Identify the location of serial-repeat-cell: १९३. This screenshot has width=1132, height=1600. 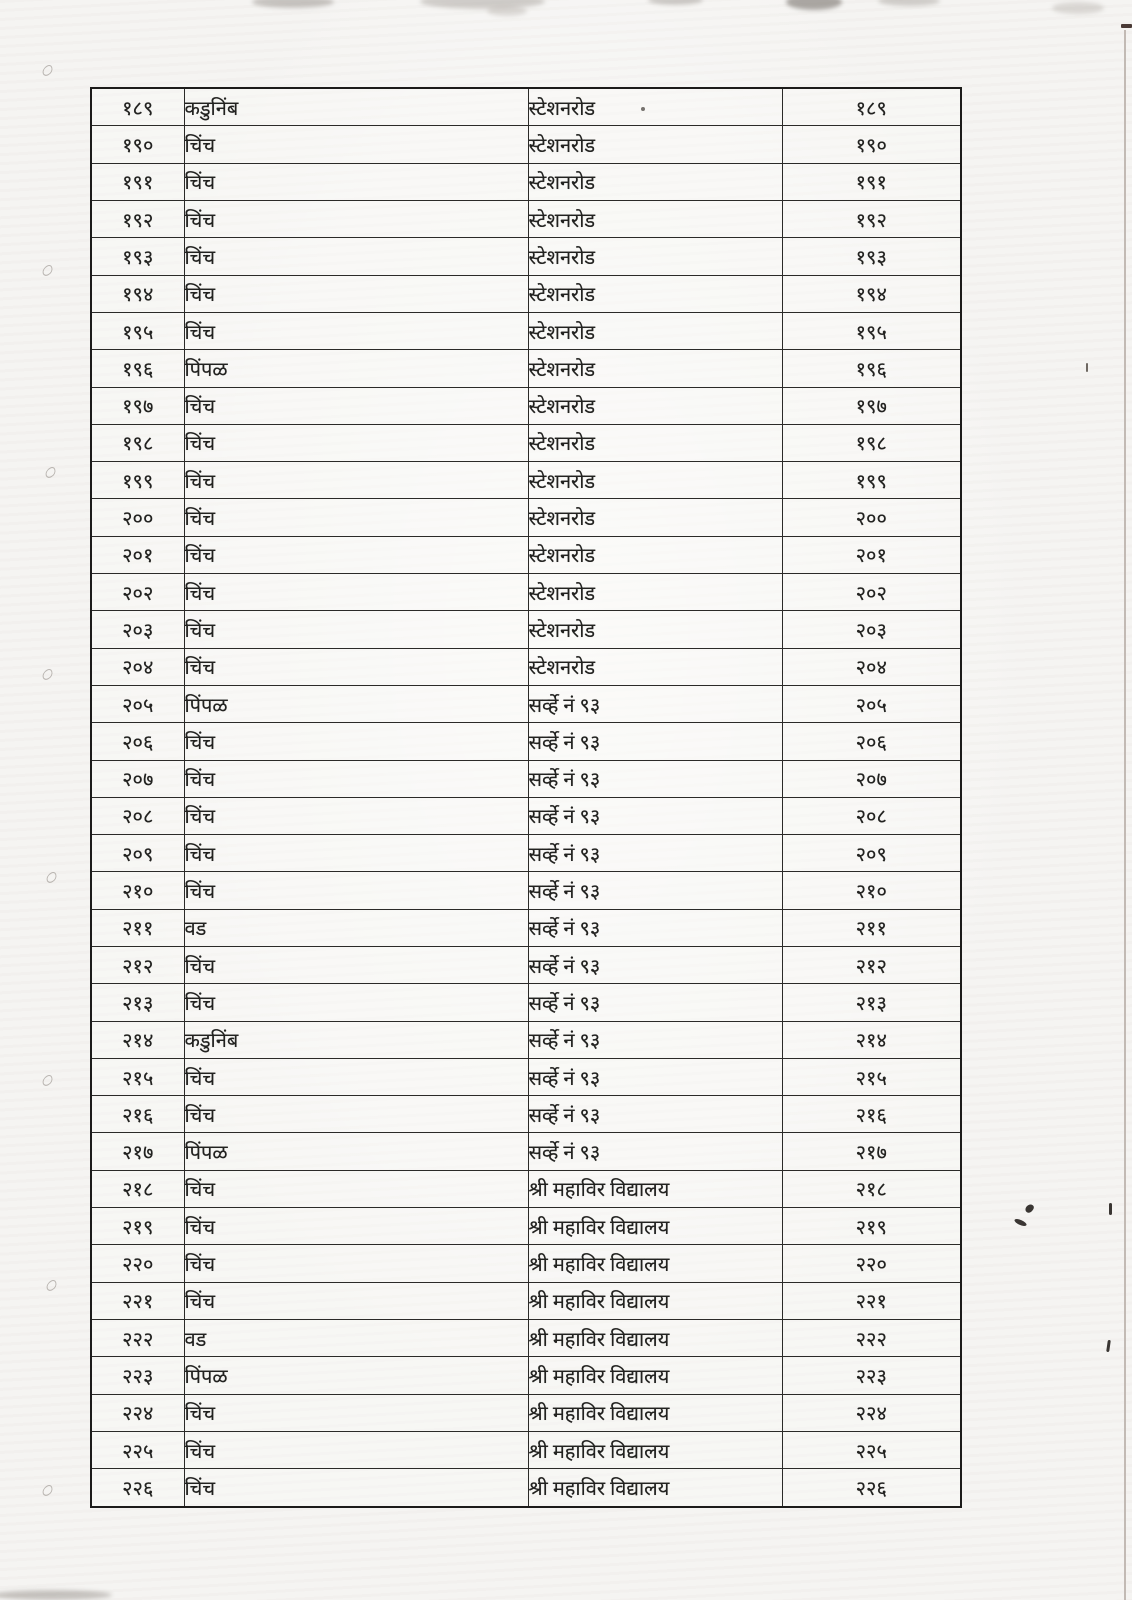
(871, 256).